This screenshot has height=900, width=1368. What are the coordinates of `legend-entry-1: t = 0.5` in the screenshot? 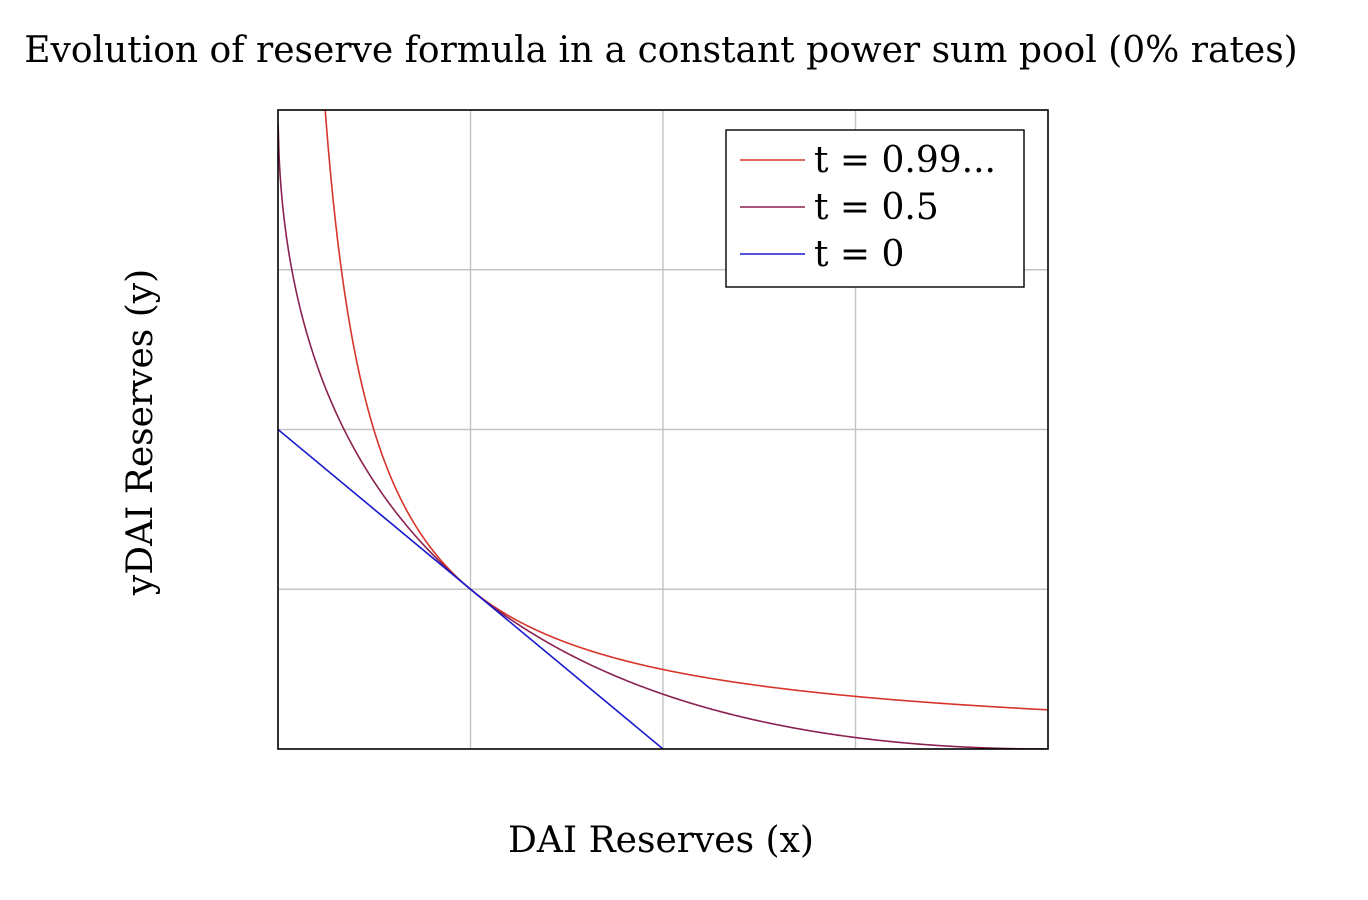 It's located at (876, 207).